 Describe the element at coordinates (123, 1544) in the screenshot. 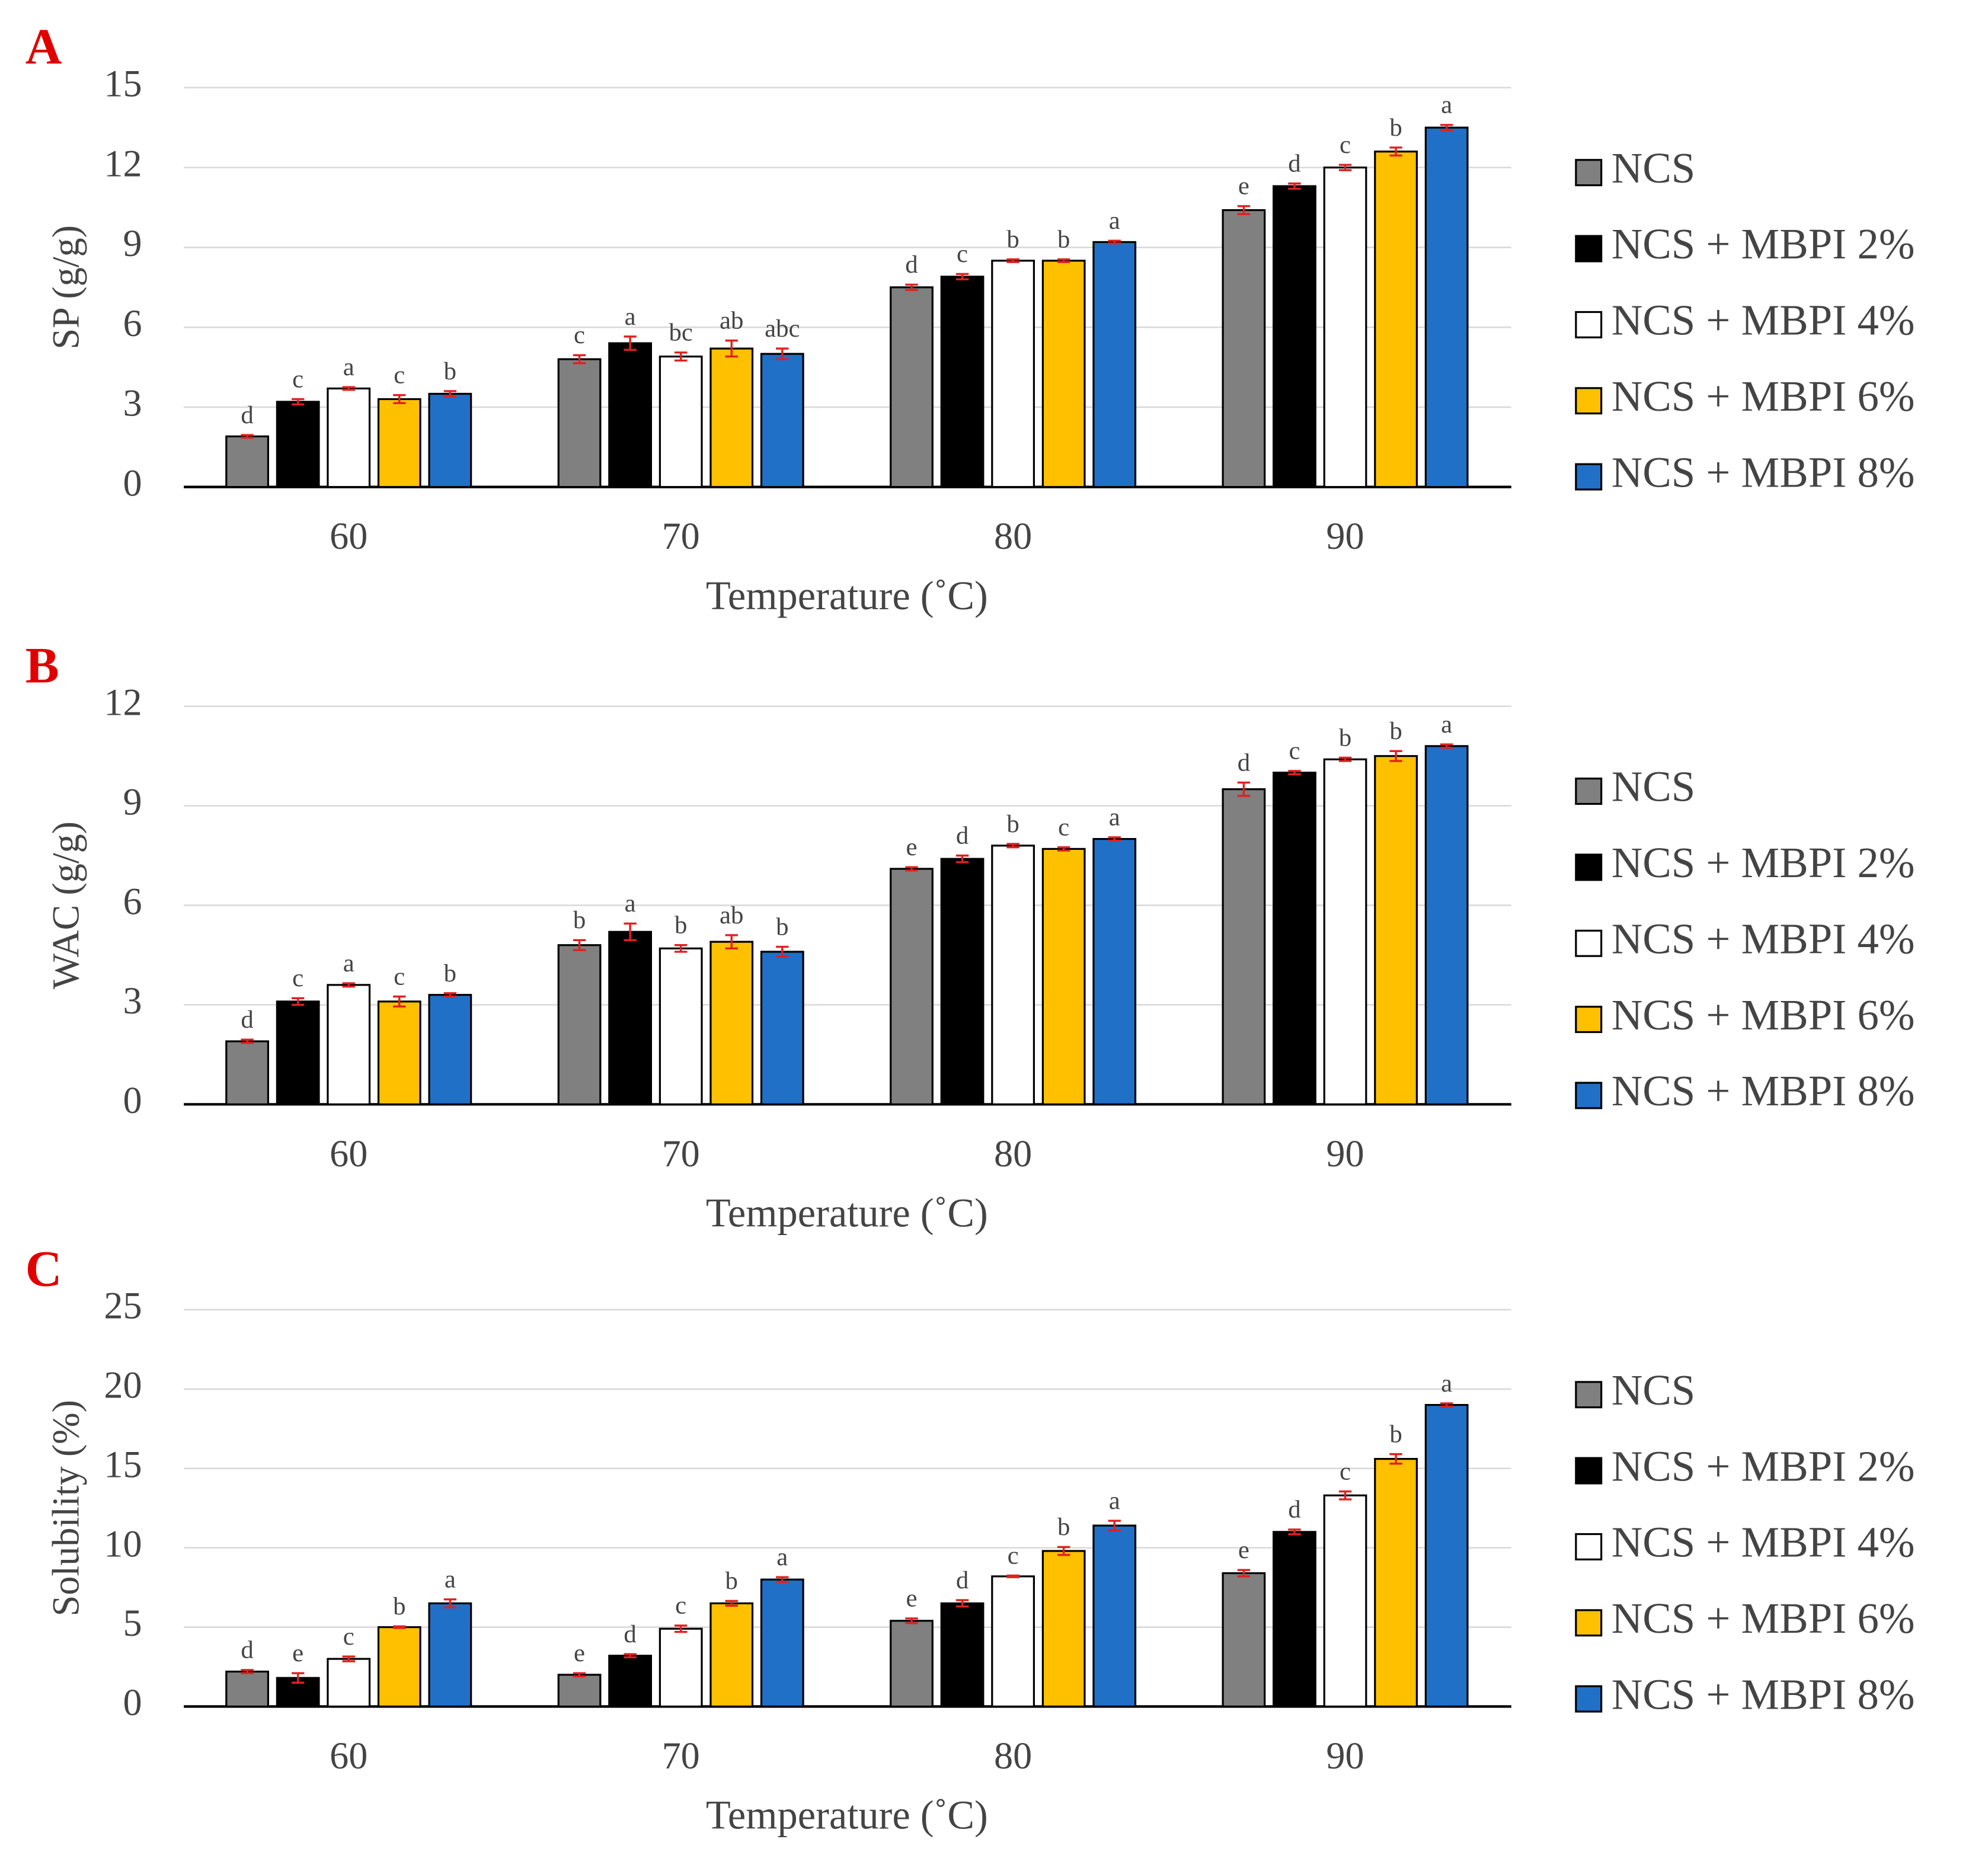

I see `y-tick-label: 10` at that location.